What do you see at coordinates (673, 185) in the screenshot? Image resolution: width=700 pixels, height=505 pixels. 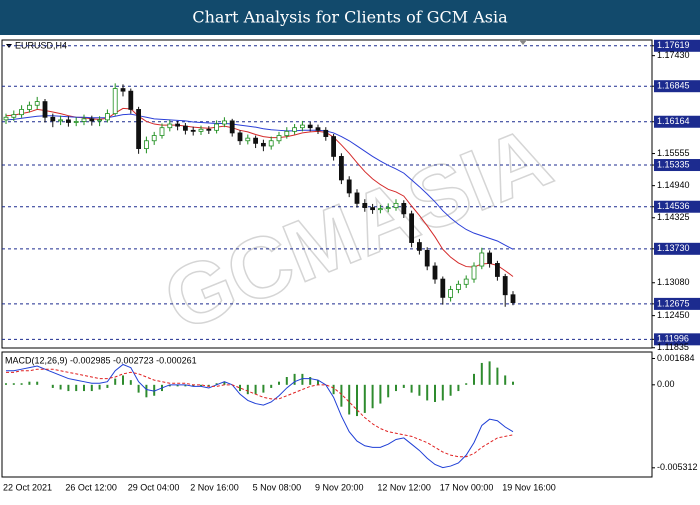 I see `y-tick-label: 1.14940` at bounding box center [673, 185].